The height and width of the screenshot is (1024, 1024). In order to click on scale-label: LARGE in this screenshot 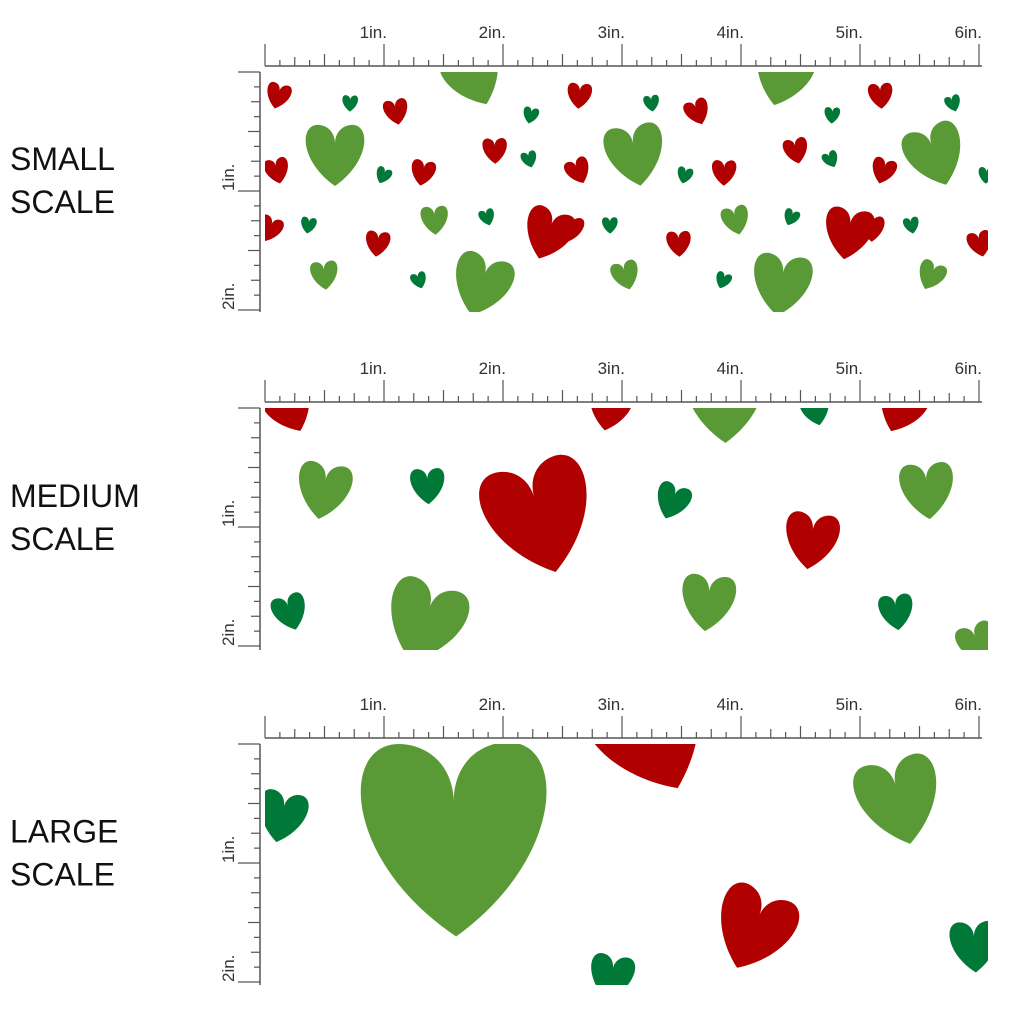, I will do `click(64, 832)`.